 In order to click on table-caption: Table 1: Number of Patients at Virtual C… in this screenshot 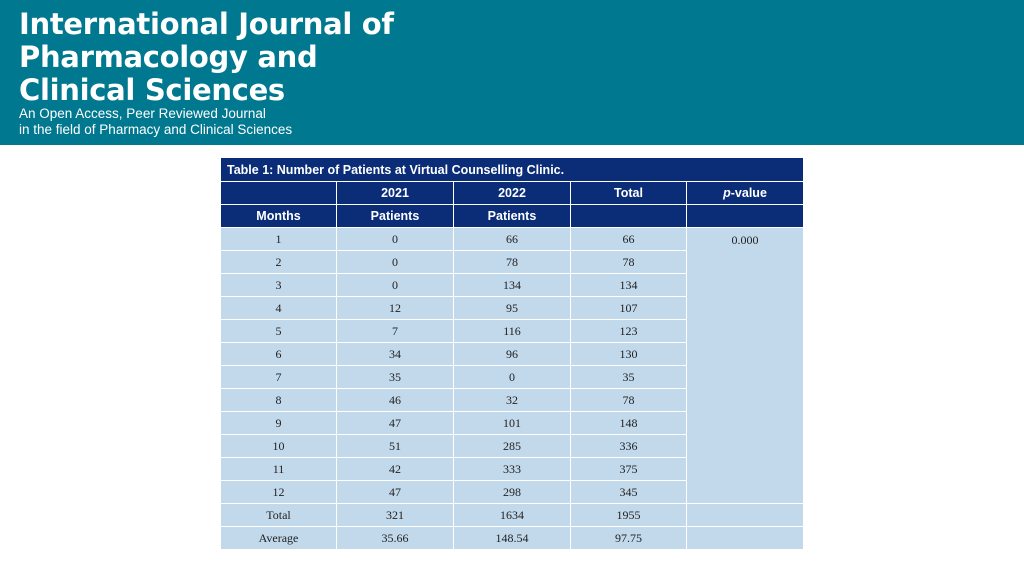, I will do `click(512, 169)`.